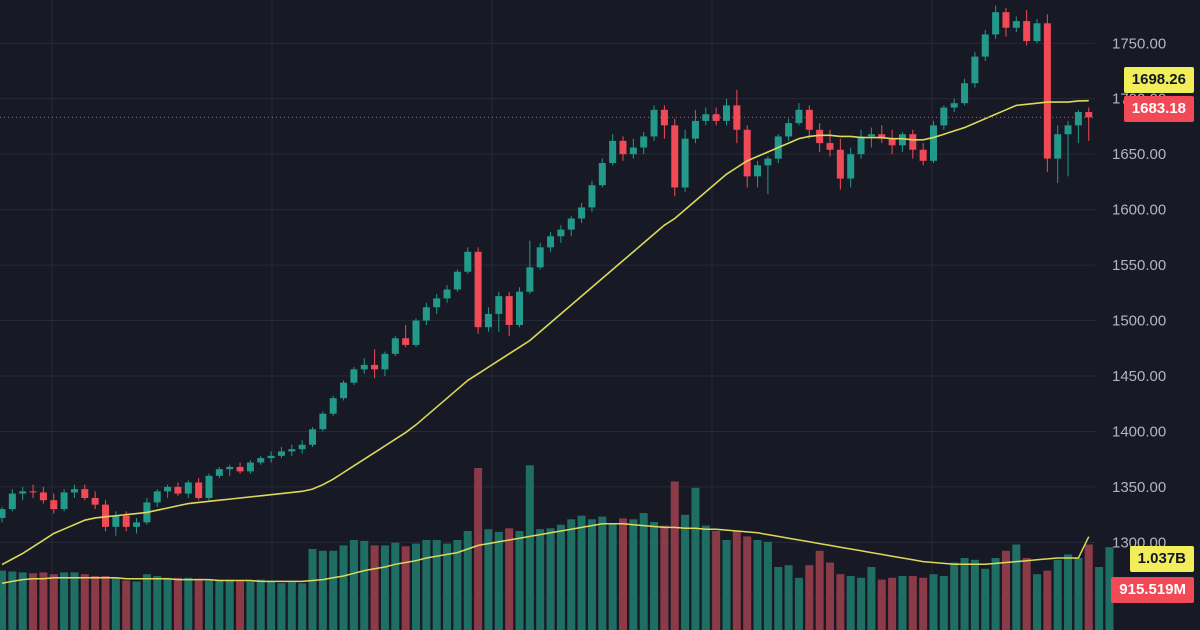  What do you see at coordinates (1139, 265) in the screenshot?
I see `price-tick-label: 1550.00` at bounding box center [1139, 265].